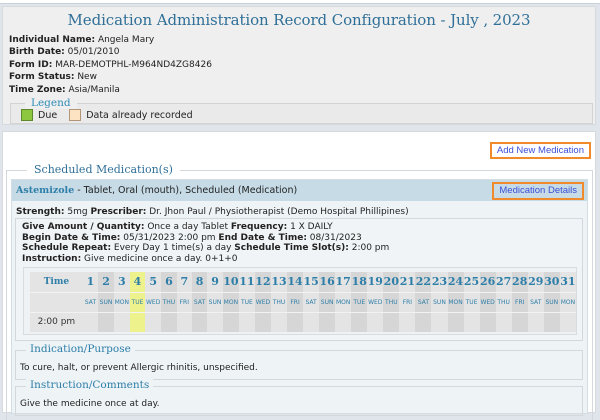  What do you see at coordinates (45, 190) in the screenshot?
I see `drug-name: Astemizole` at bounding box center [45, 190].